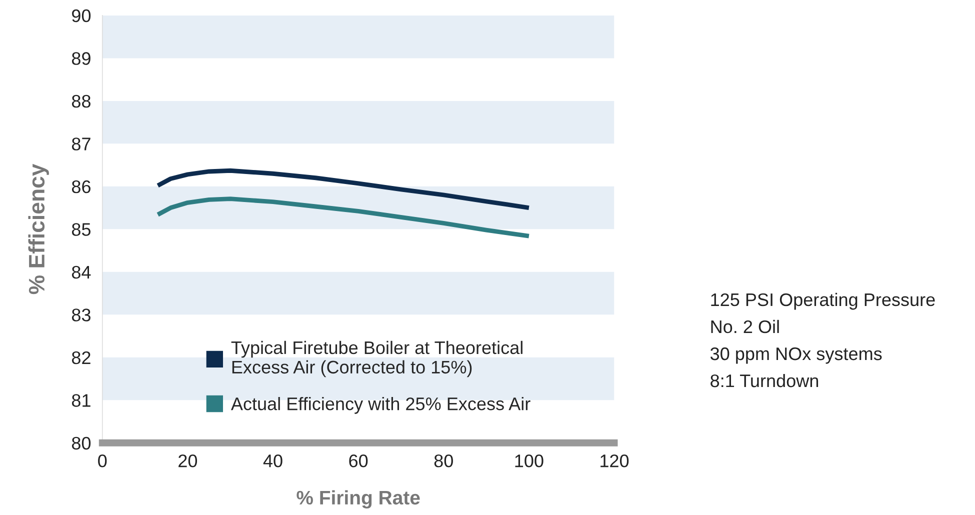  What do you see at coordinates (614, 461) in the screenshot?
I see `x-tick-label: 120` at bounding box center [614, 461].